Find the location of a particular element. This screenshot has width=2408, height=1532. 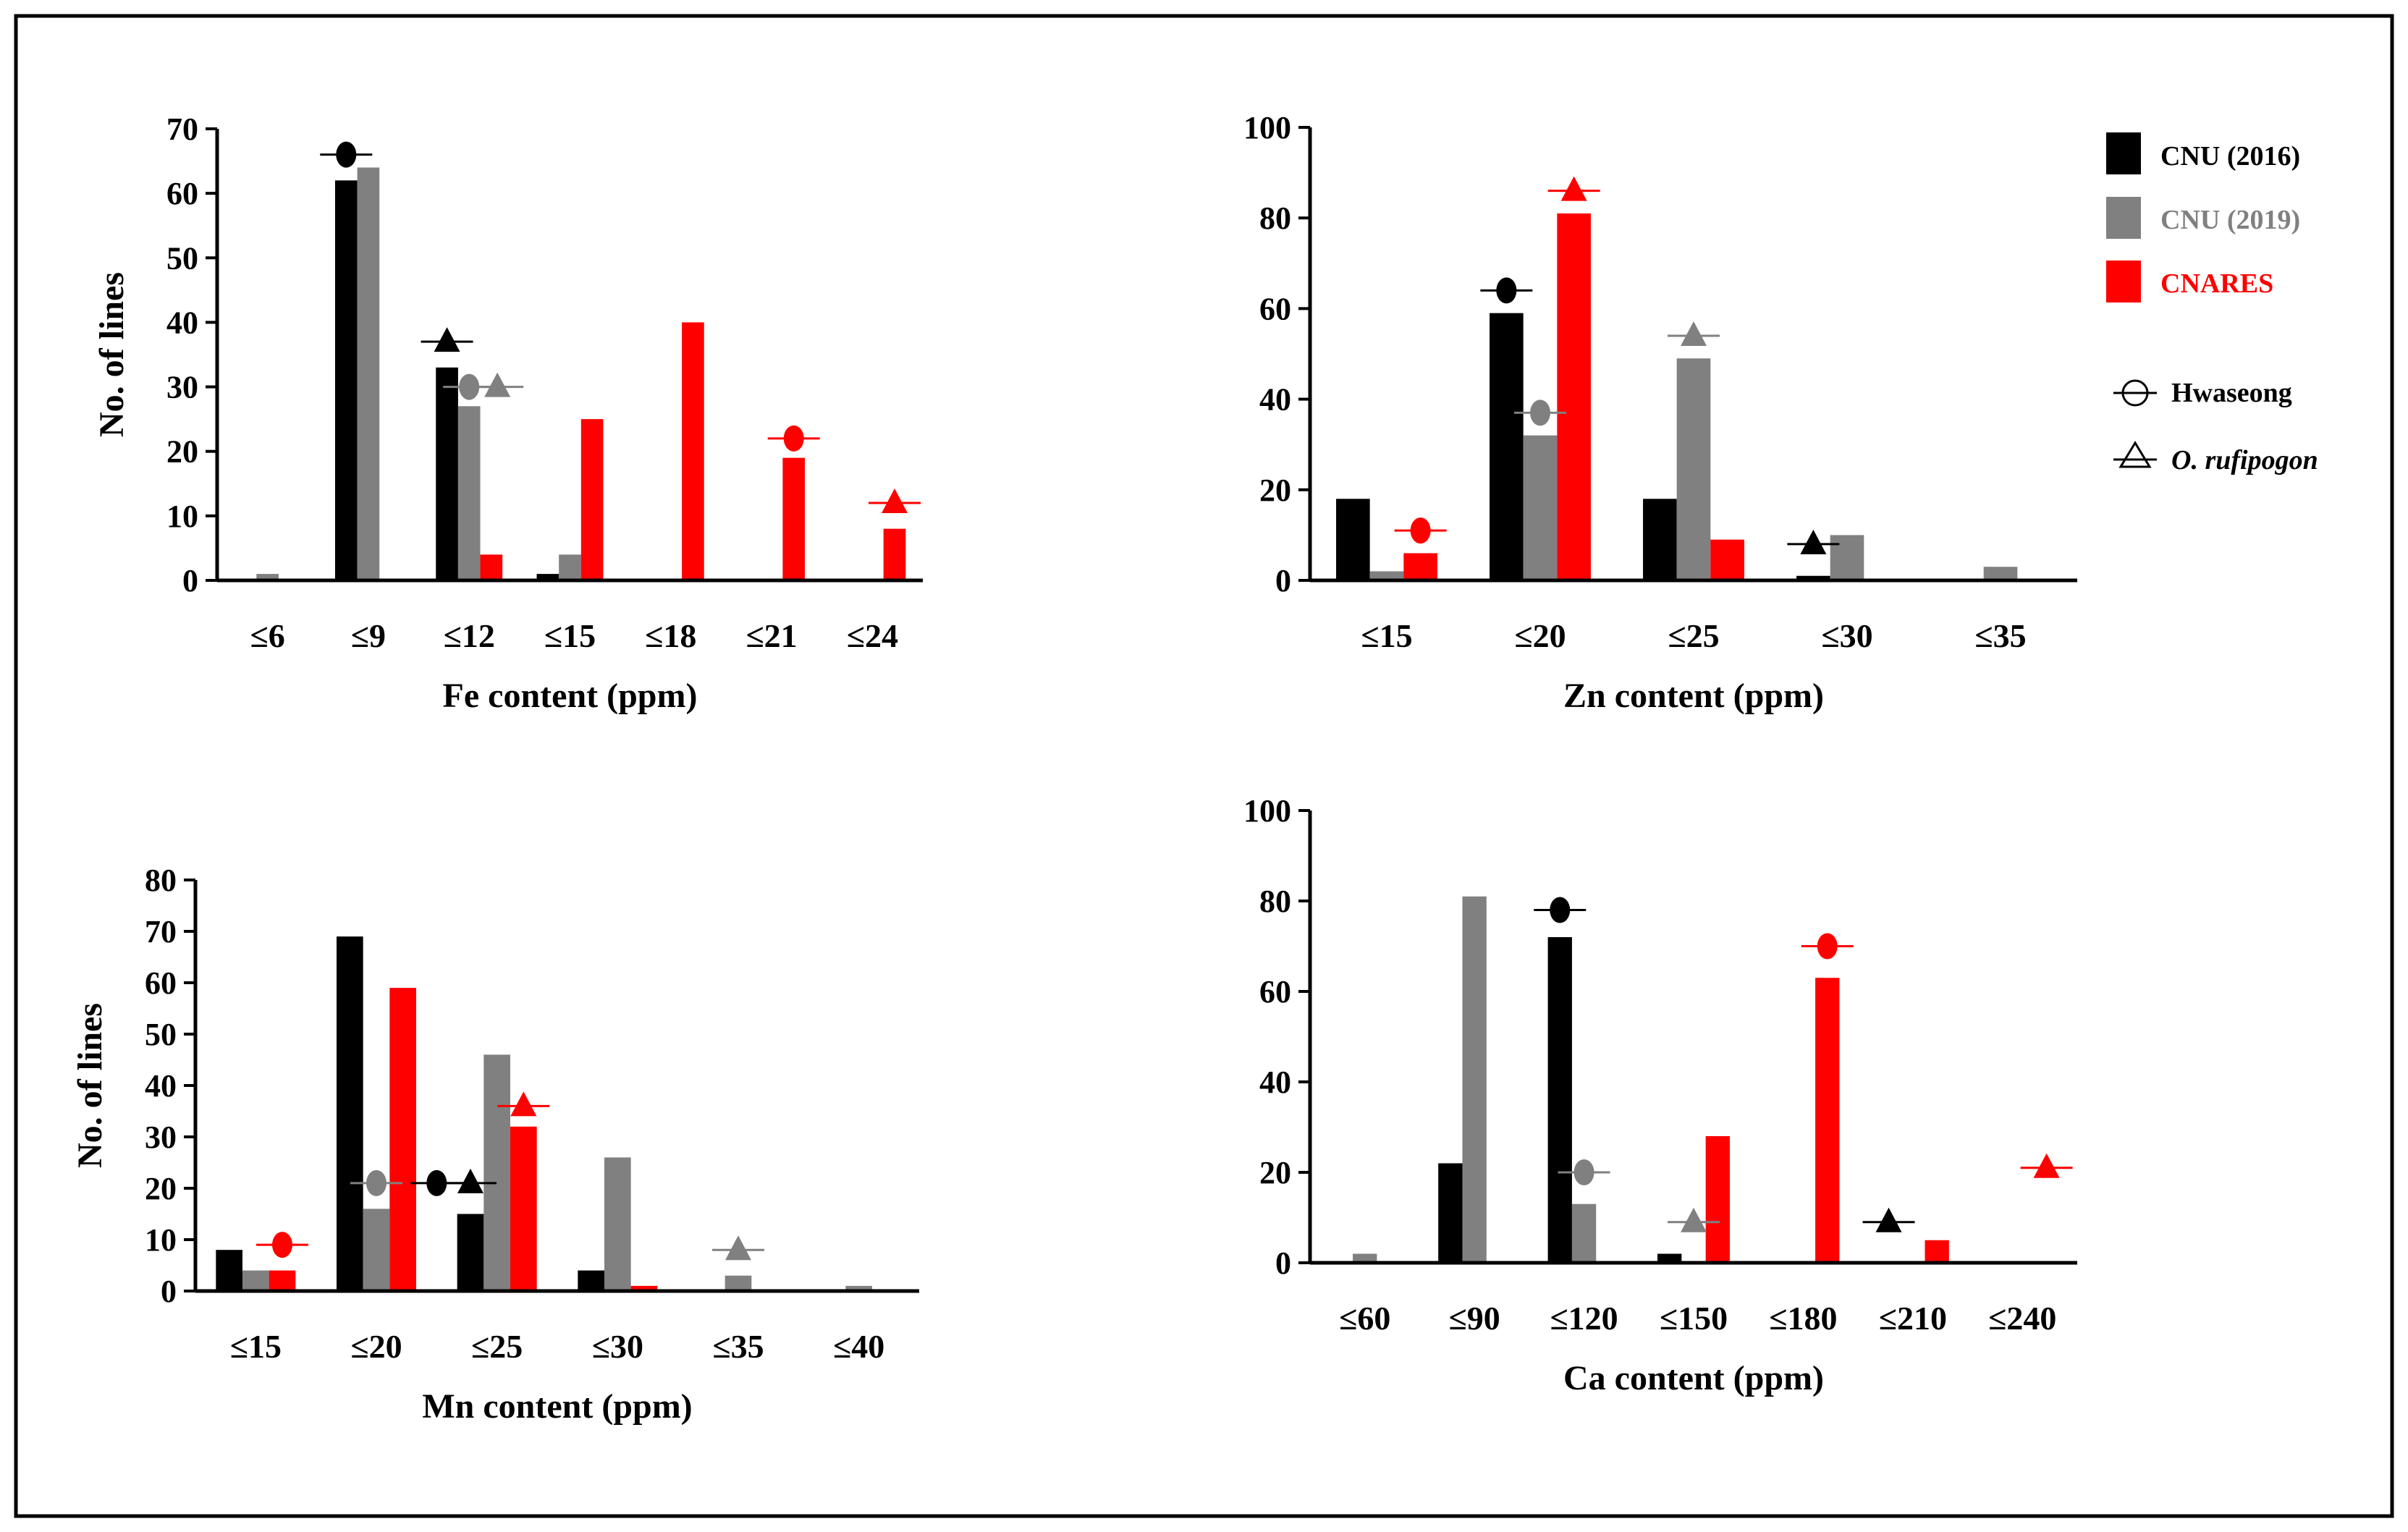

bar-fe-cnu-2019--0 is located at coordinates (267, 577).